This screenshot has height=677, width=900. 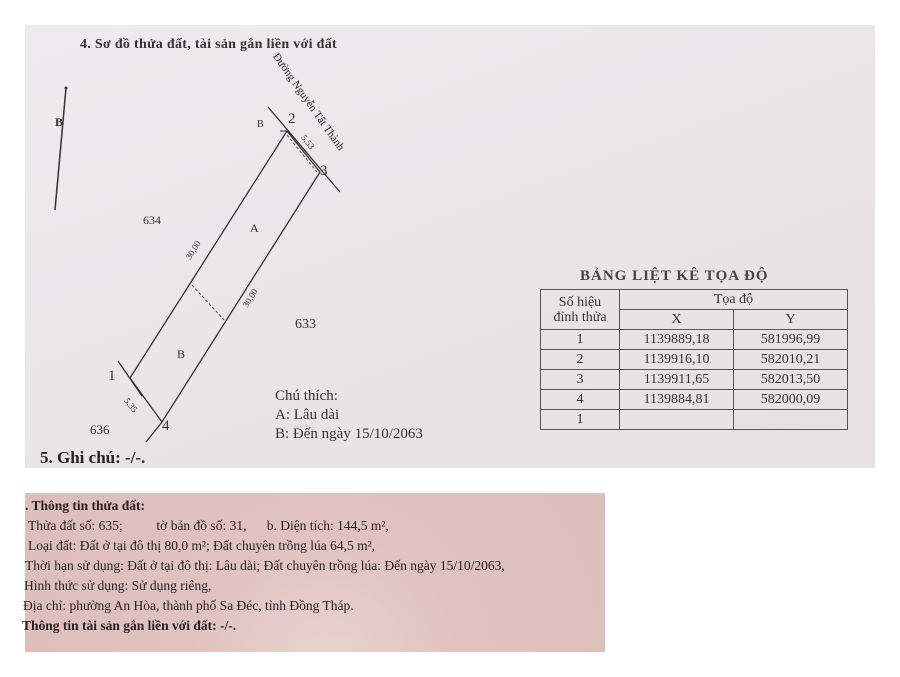 I want to click on table-row: 2 1139916,10 582010,21, so click(x=694, y=359).